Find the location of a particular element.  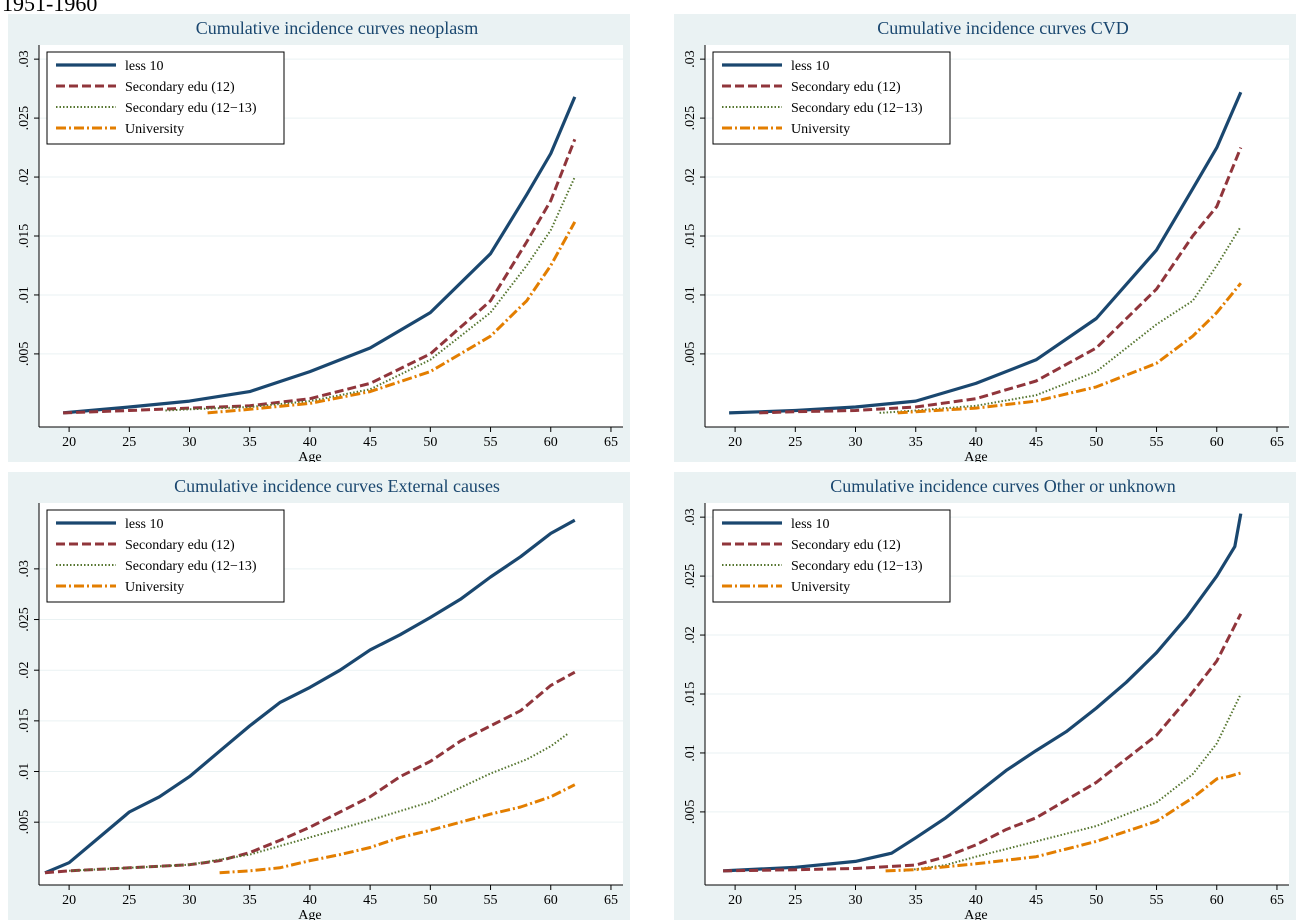

x-tick-label: 25 is located at coordinates (129, 900).